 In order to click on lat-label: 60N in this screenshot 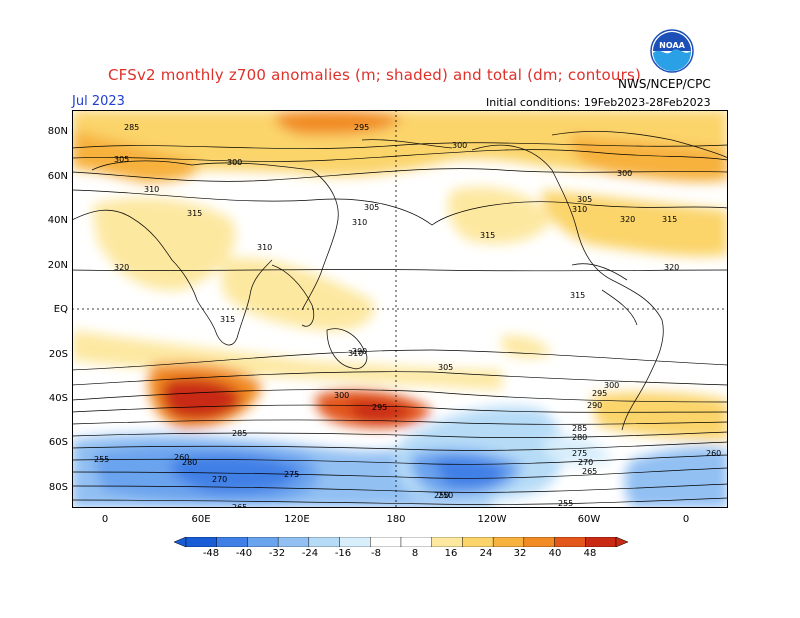, I will do `click(57, 176)`.